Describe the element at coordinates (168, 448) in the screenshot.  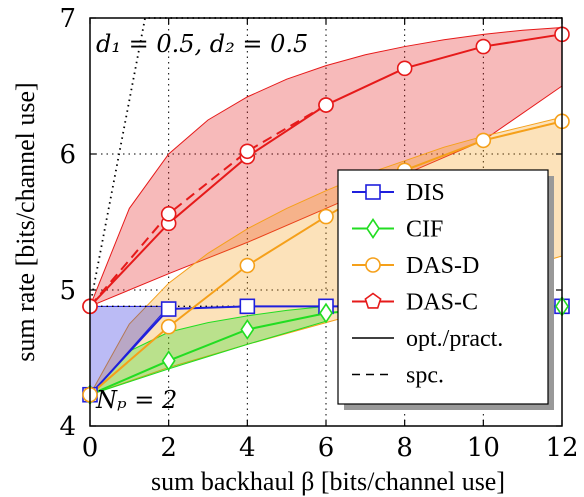
I see `x-tick-label-1: 2` at that location.